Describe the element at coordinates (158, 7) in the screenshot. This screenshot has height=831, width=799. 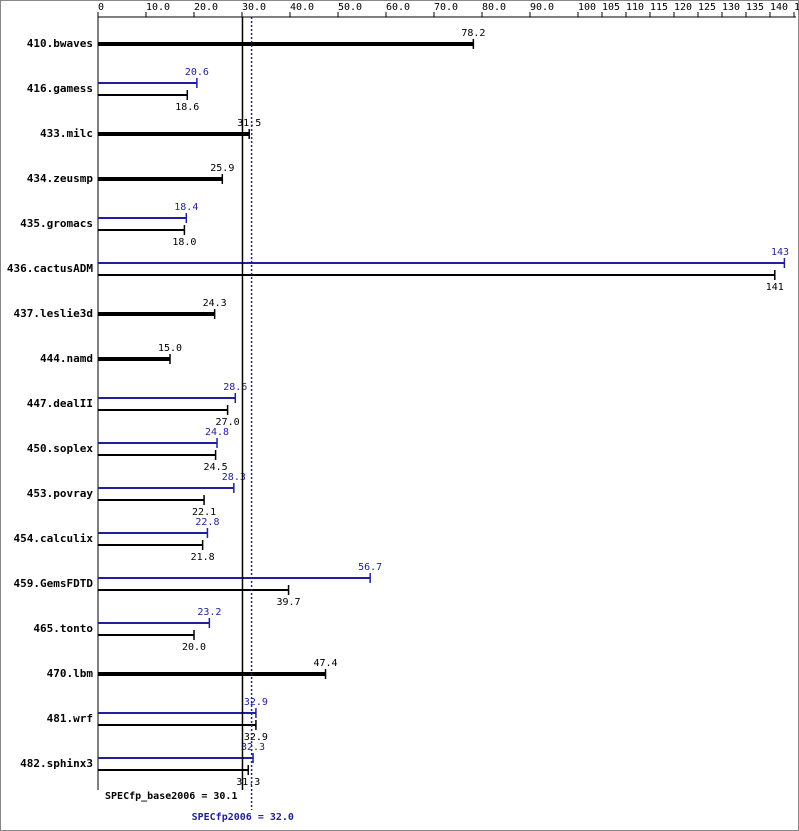
I see `x-tick-label: 10.0` at that location.